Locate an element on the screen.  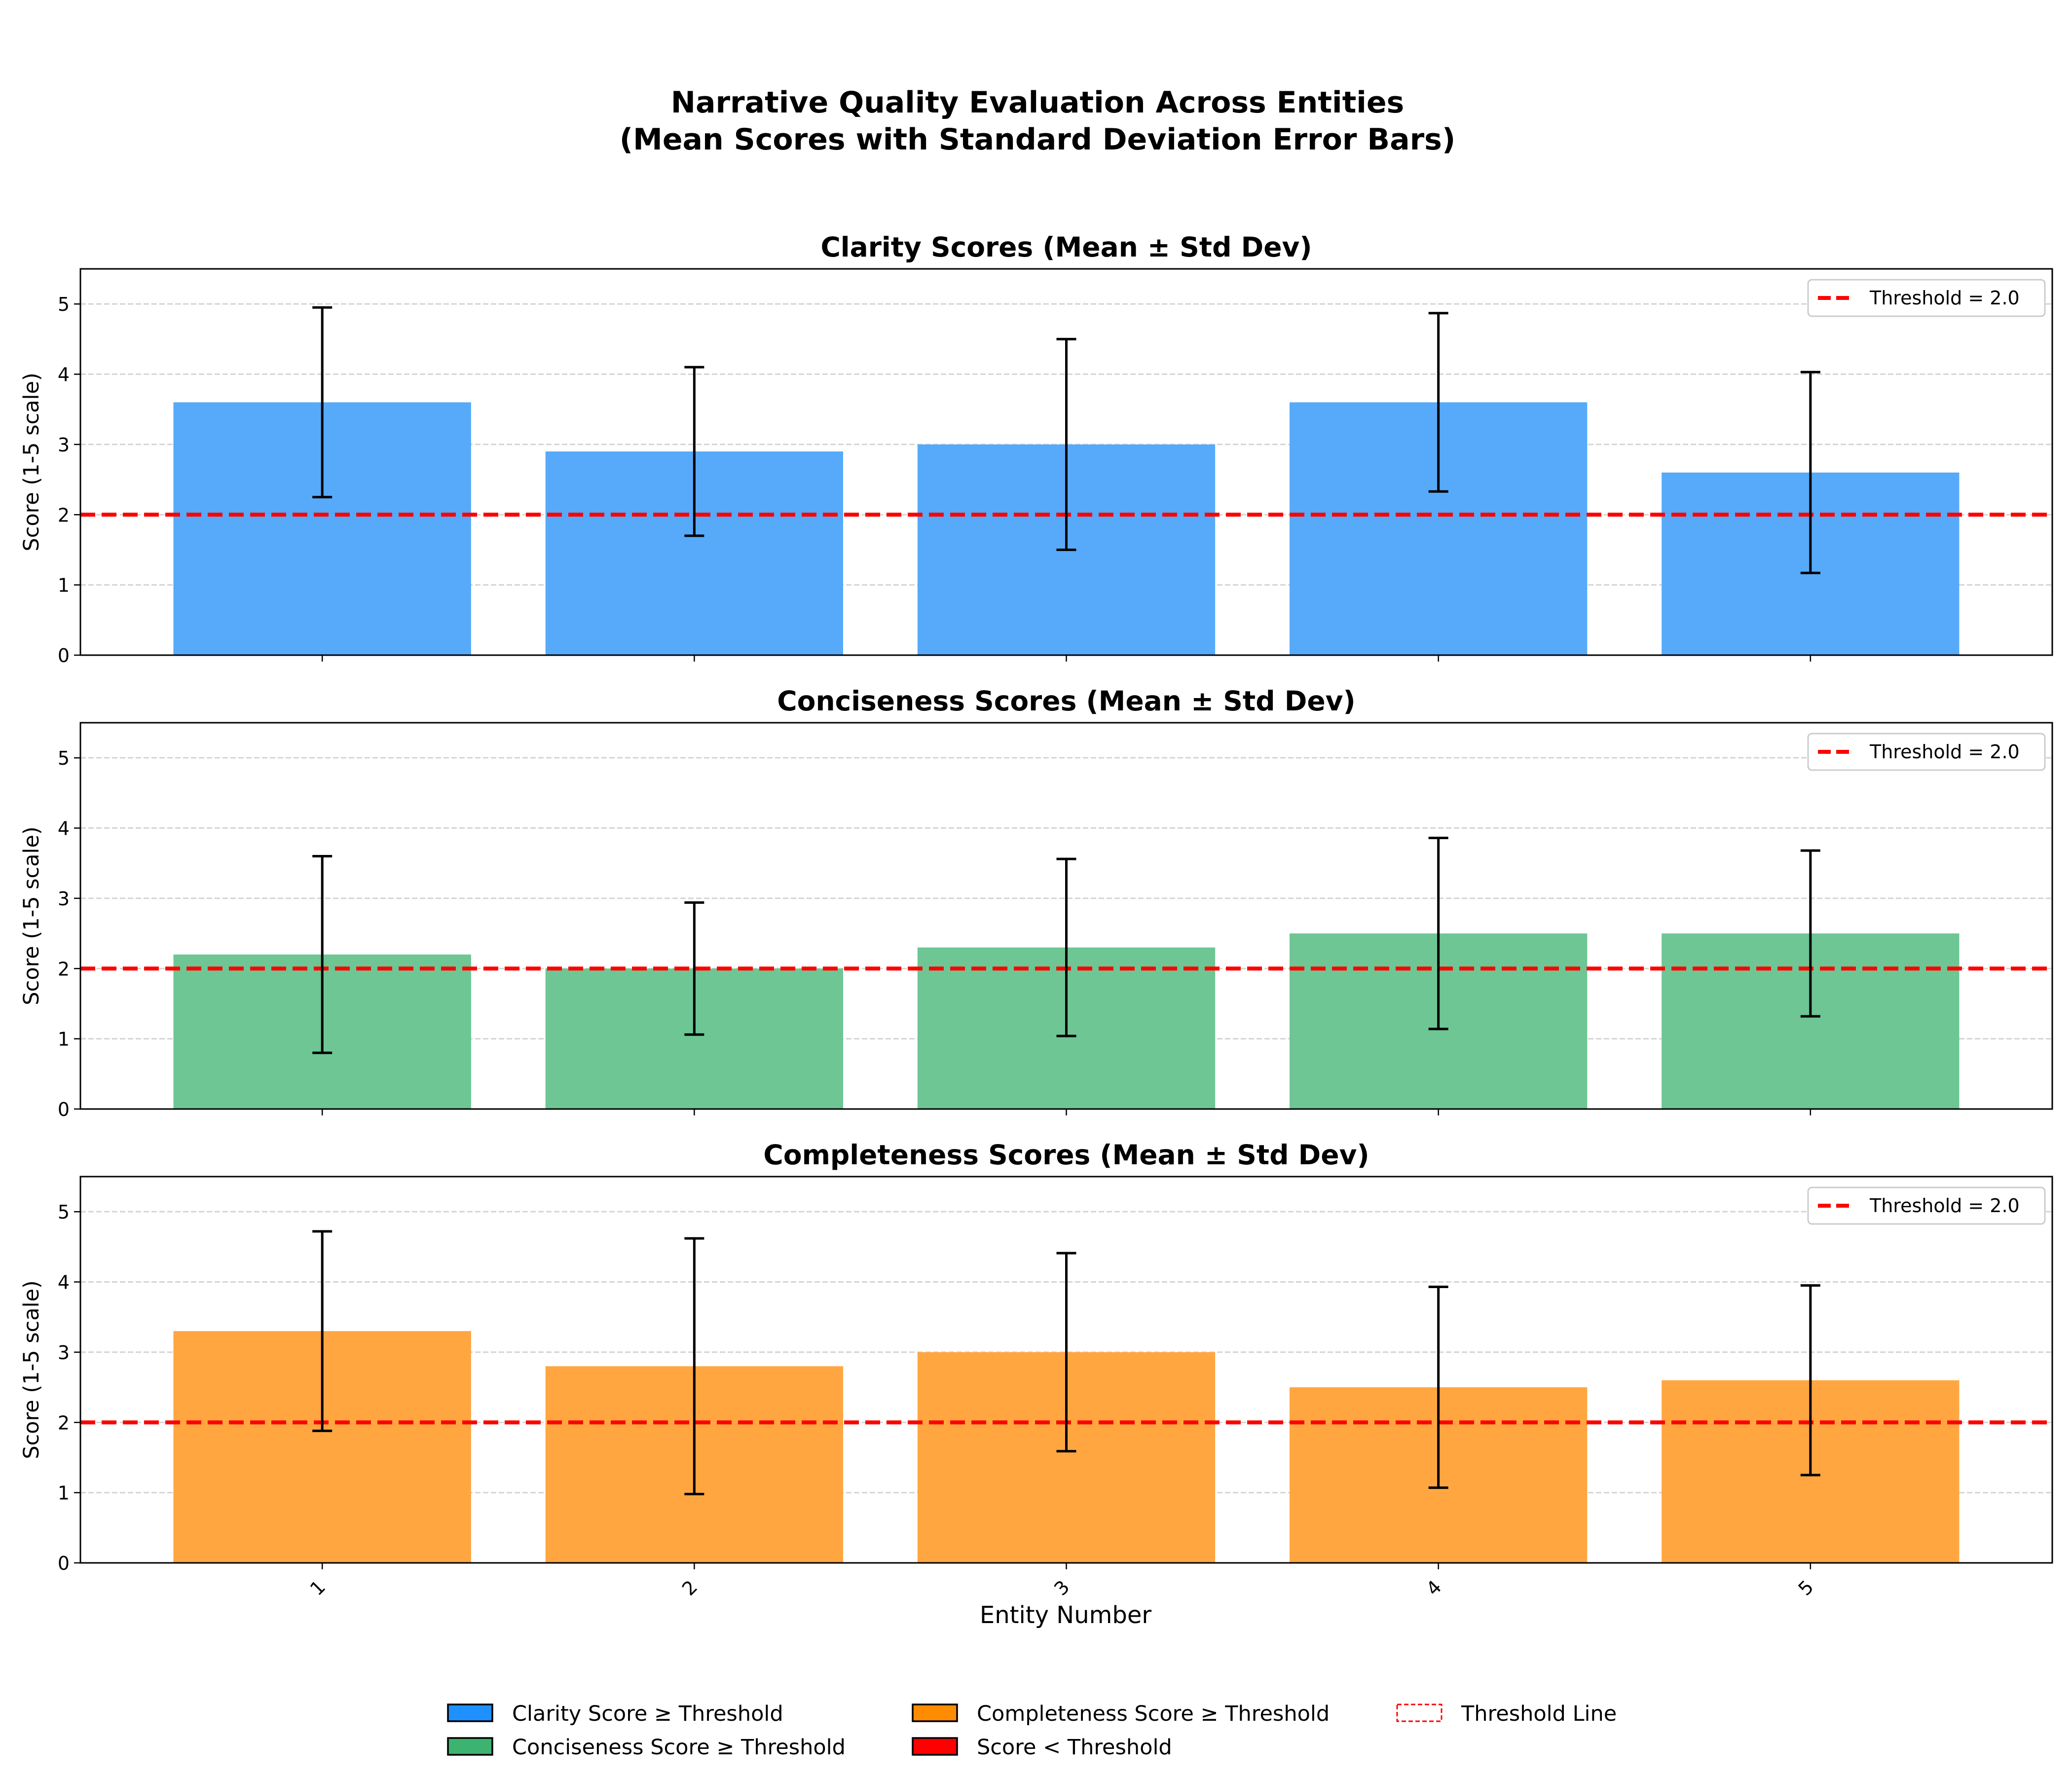
legend-threshold-line: Threshold Line is located at coordinates (1506, 1714).